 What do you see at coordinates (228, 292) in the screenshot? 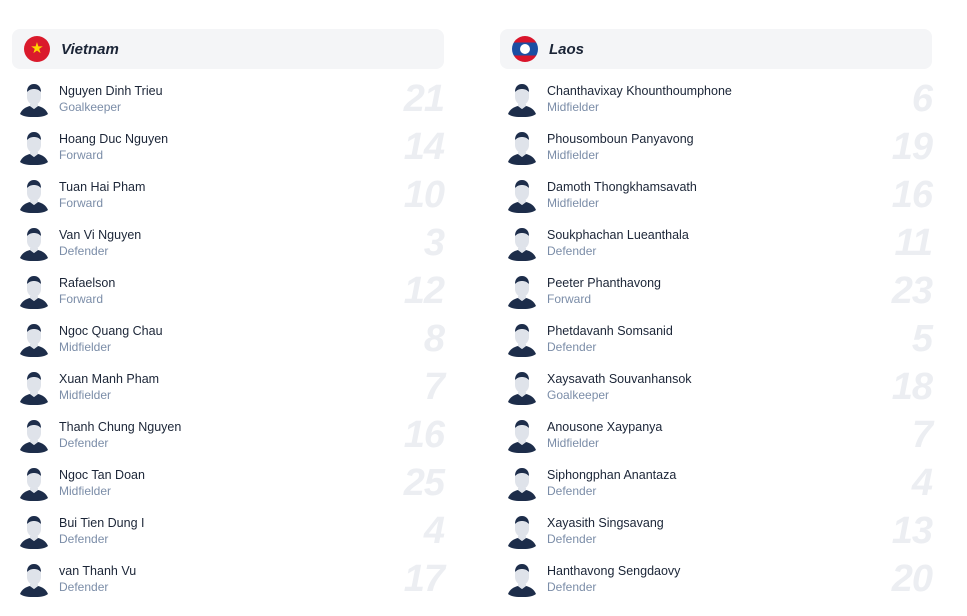
I see `player-row: Rafaelson Forward 12` at bounding box center [228, 292].